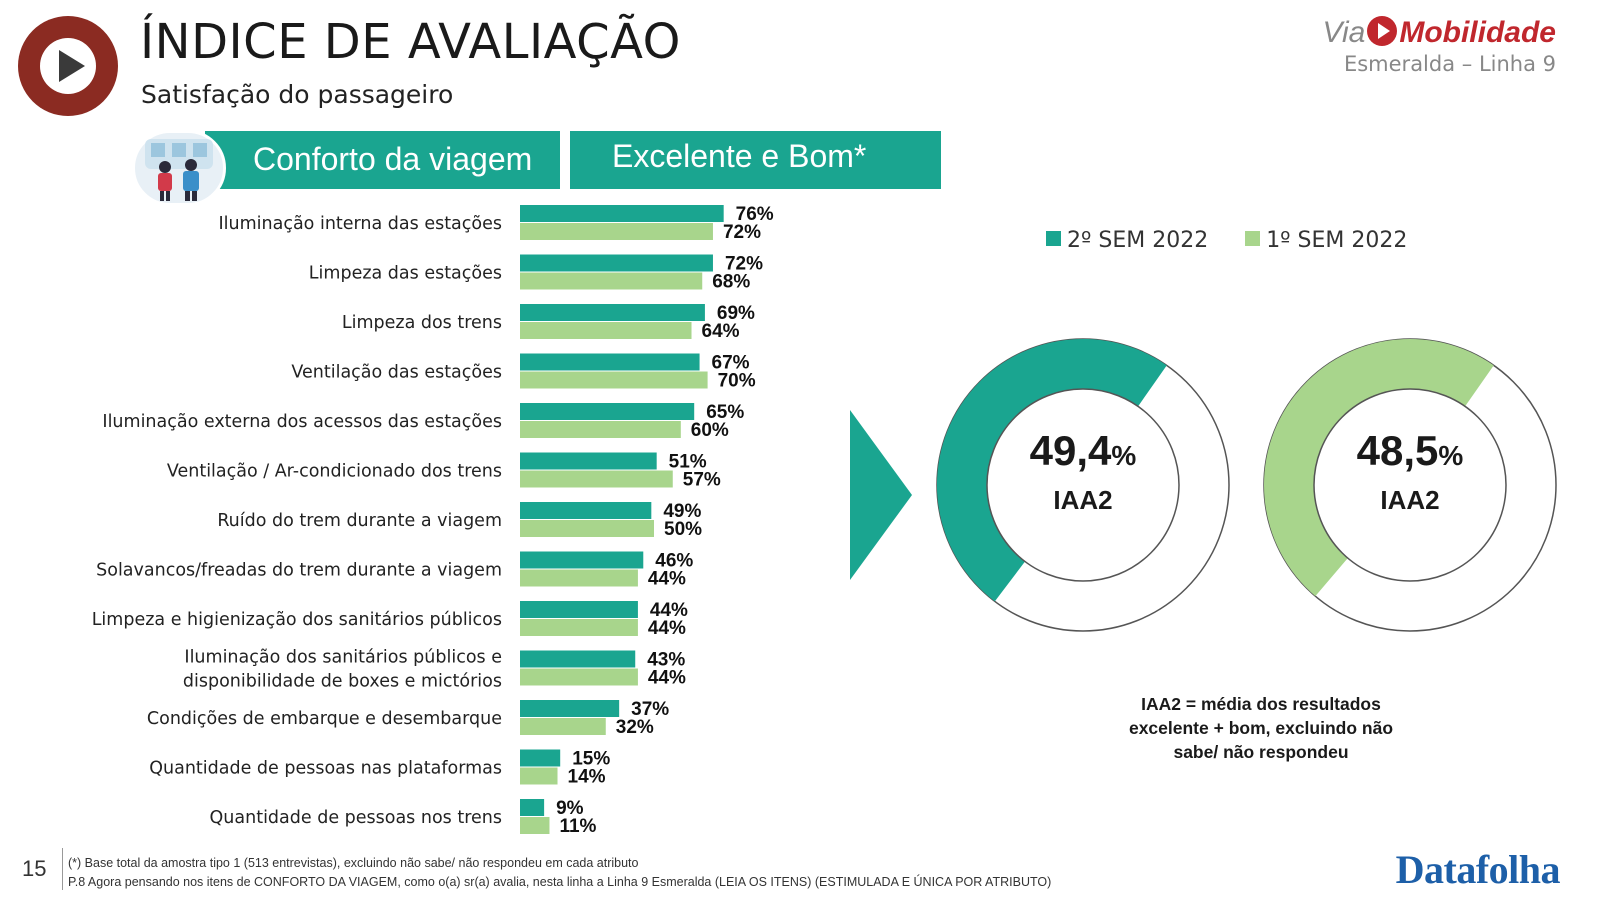 The width and height of the screenshot is (1600, 900). Describe the element at coordinates (1344, 32) in the screenshot. I see `brand-via: Via` at that location.